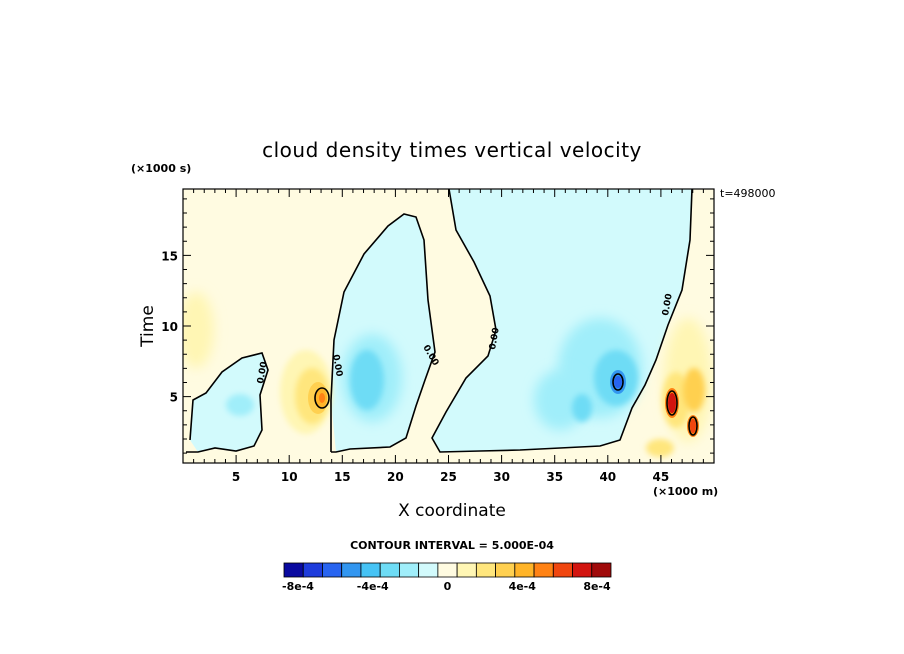  I want to click on updraft-center-peak, so click(322, 398).